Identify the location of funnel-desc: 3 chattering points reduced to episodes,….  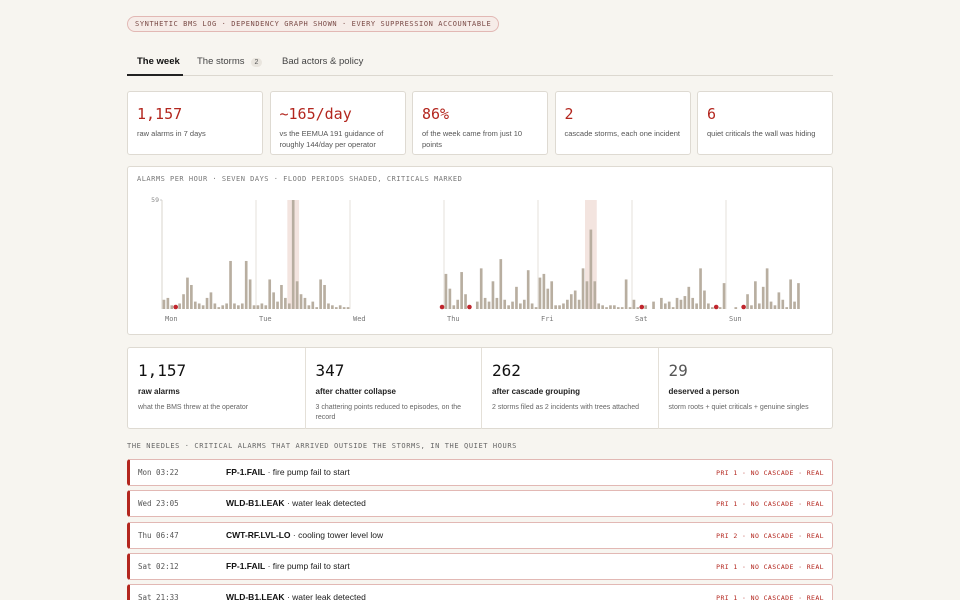
(388, 412).